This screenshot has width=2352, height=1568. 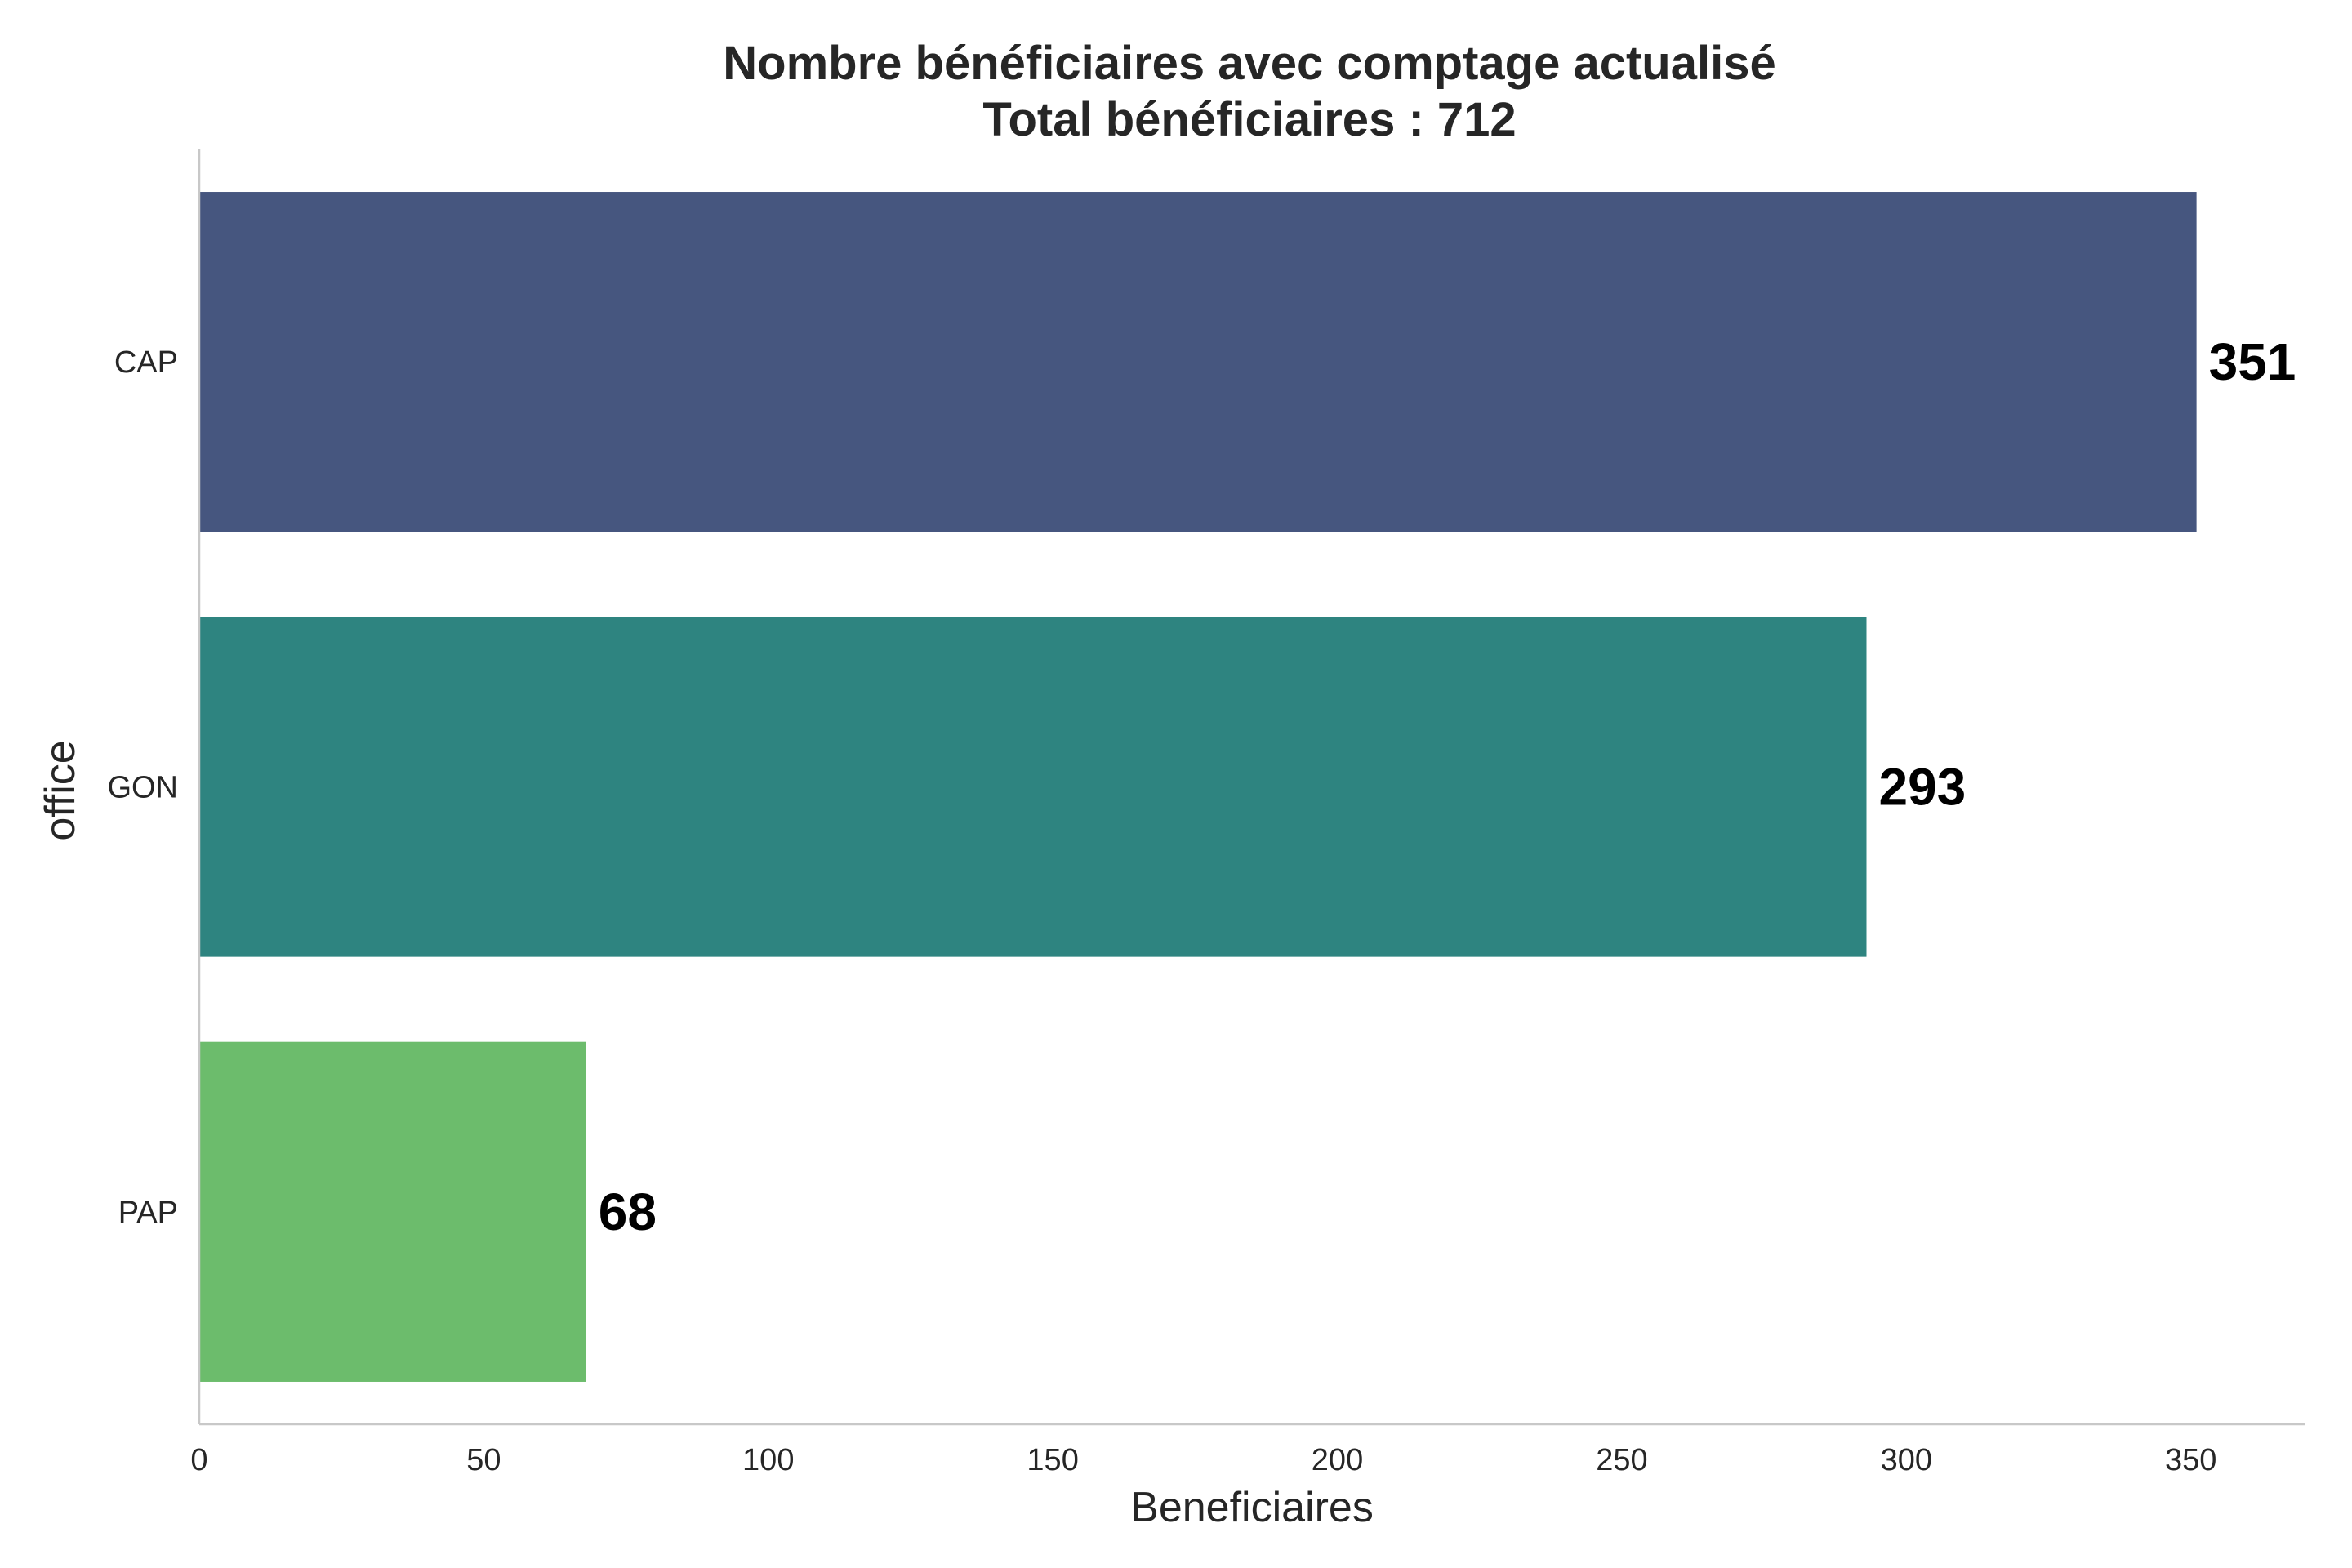 What do you see at coordinates (146, 362) in the screenshot?
I see `y-tick-label-cap: CAP` at bounding box center [146, 362].